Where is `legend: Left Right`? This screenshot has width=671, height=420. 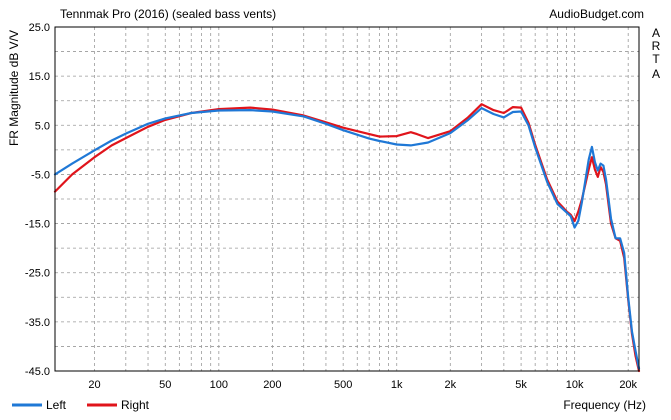 legend: Left Right is located at coordinates (81, 405).